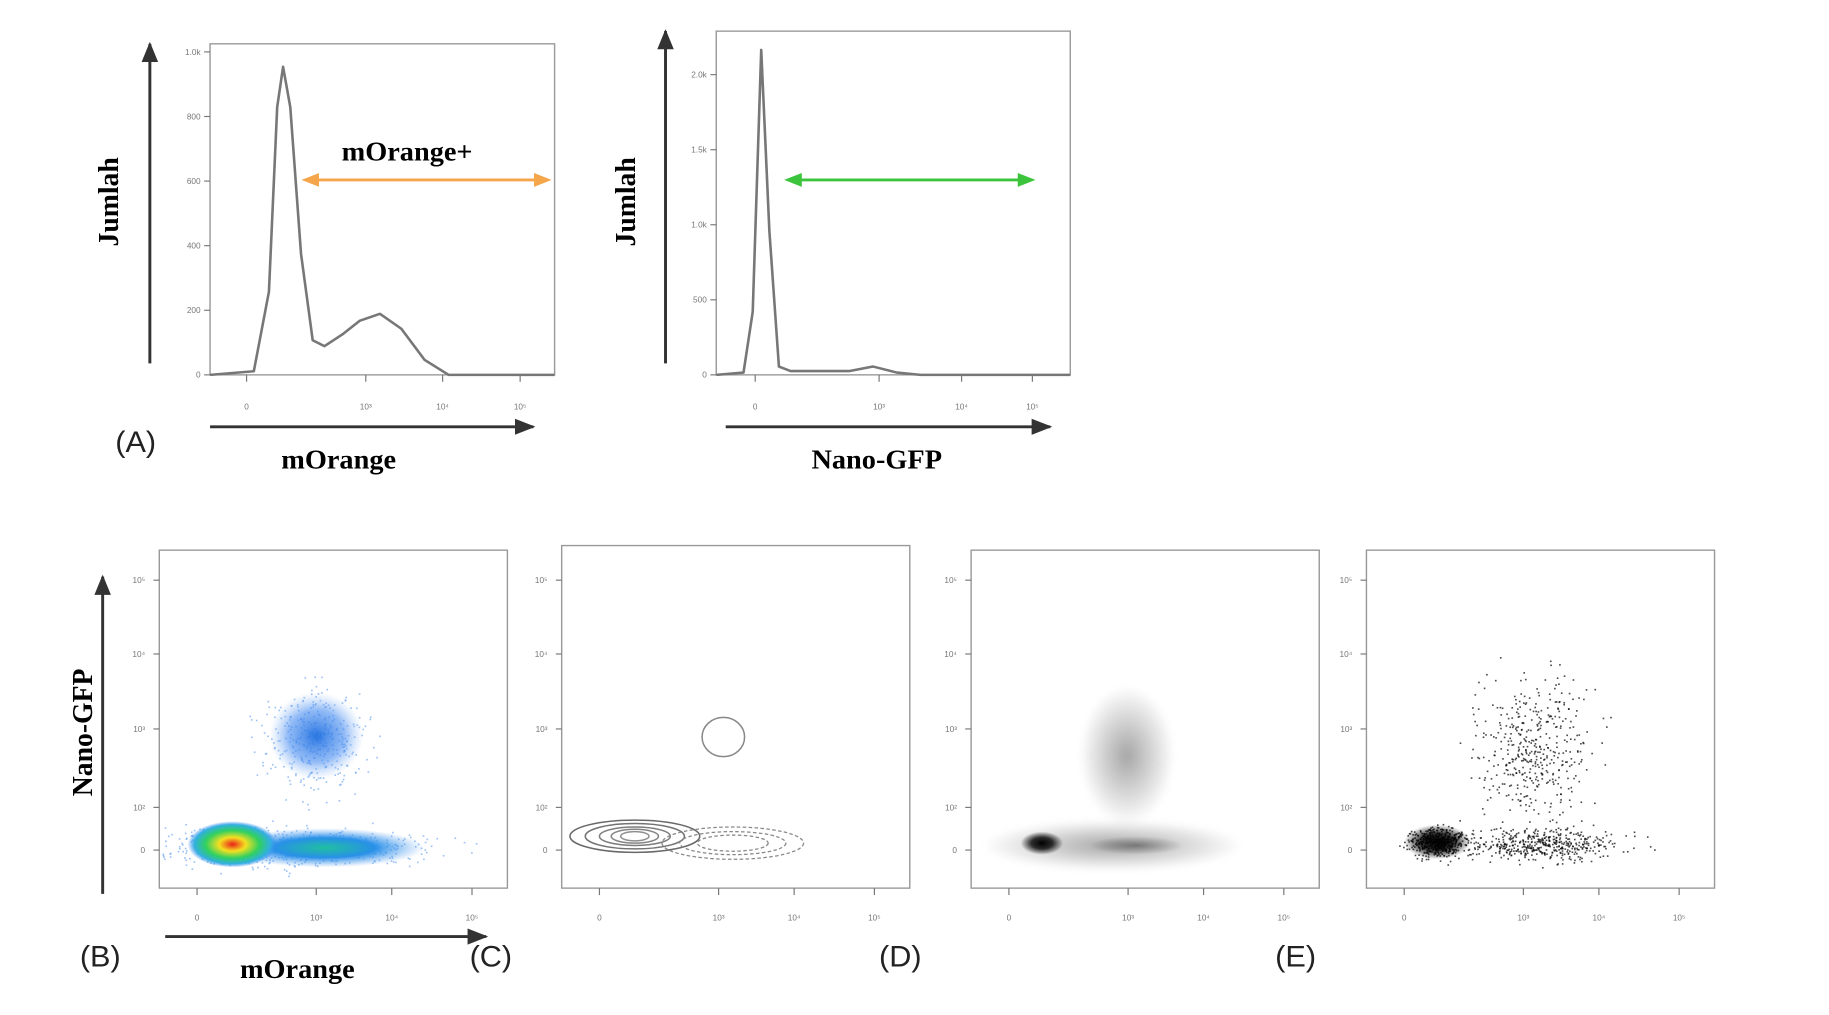  What do you see at coordinates (900, 957) in the screenshot?
I see `panel-label: (D)` at bounding box center [900, 957].